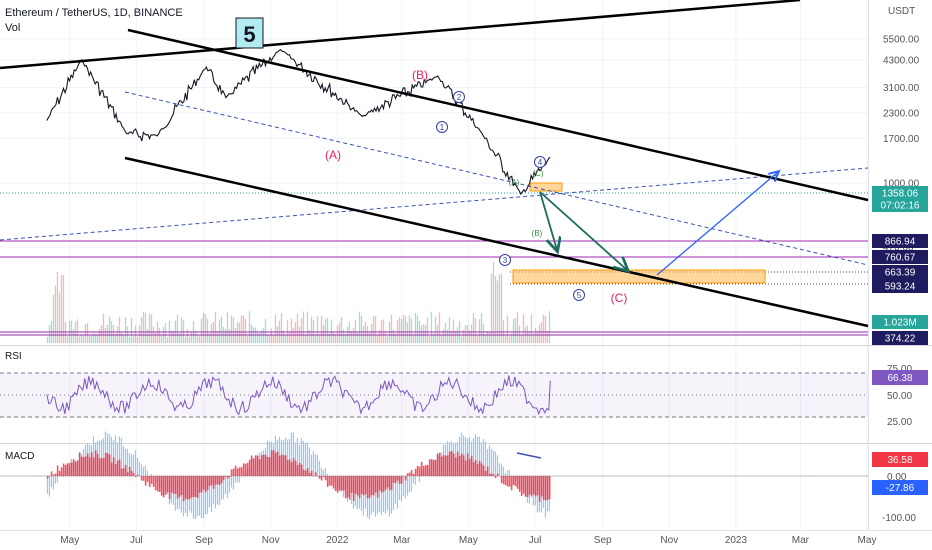 The image size is (932, 550). I want to click on rsi-pane, so click(434, 395).